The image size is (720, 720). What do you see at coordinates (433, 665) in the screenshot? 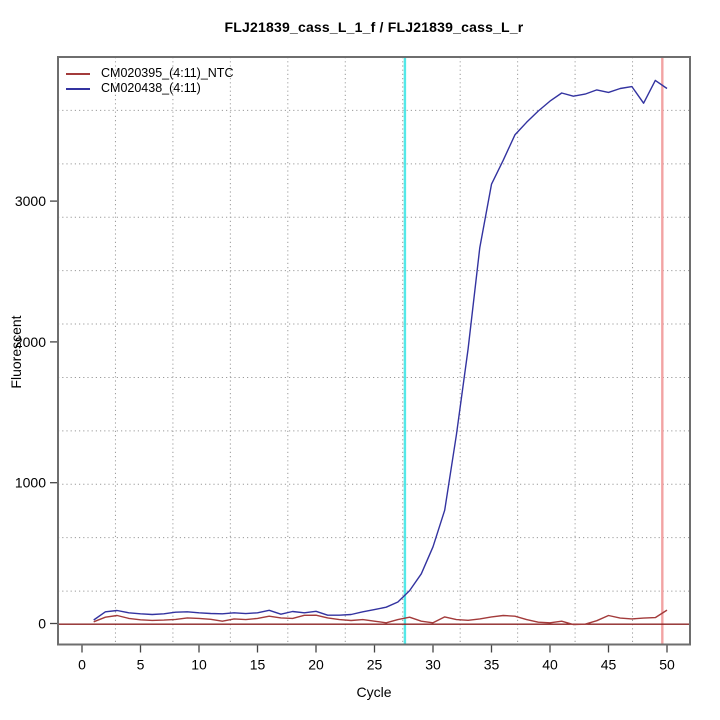
I see `x-tick-label: 30` at bounding box center [433, 665].